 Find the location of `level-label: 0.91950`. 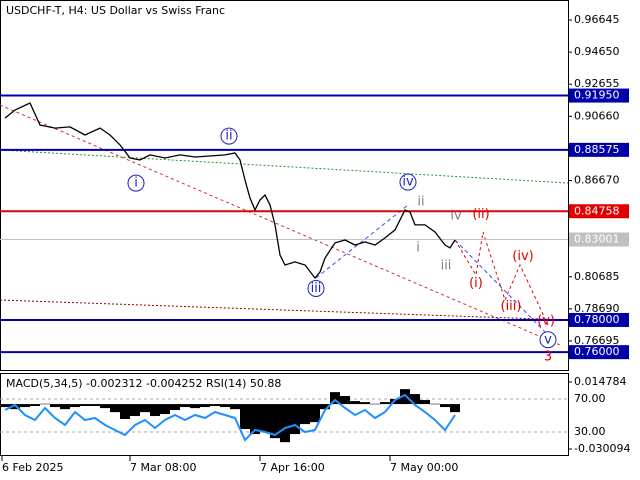

level-label: 0.91950 is located at coordinates (597, 95).